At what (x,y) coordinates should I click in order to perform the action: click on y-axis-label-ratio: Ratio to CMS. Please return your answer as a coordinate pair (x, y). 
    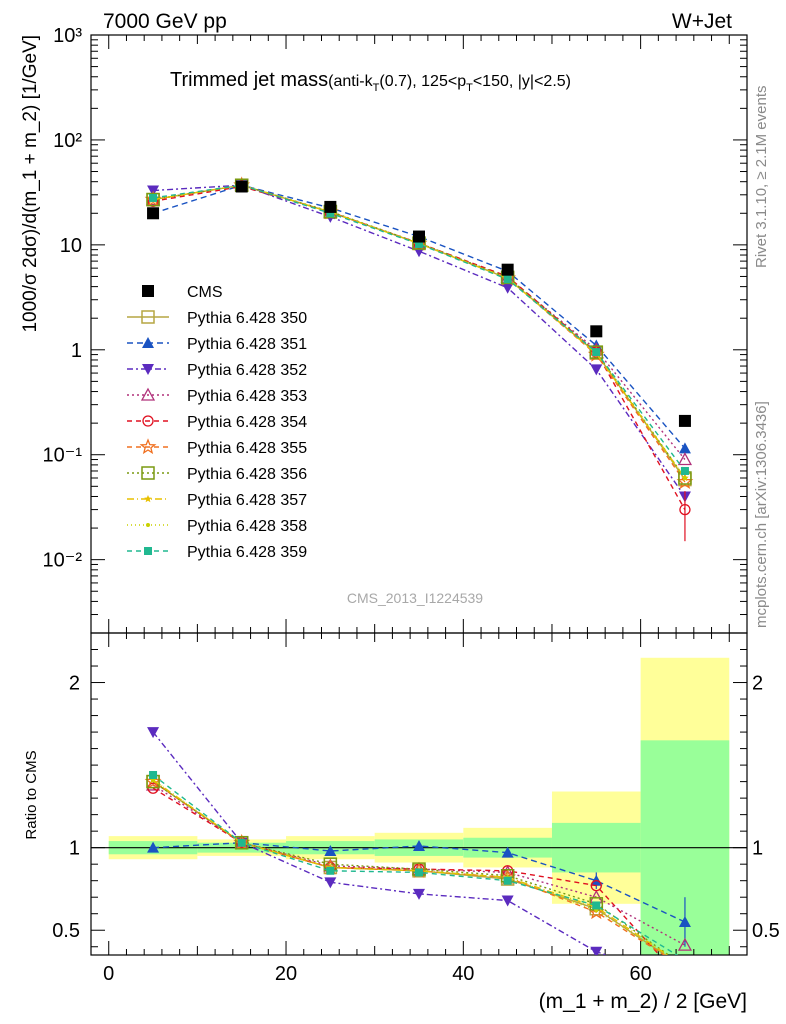
    Looking at the image, I should click on (31, 794).